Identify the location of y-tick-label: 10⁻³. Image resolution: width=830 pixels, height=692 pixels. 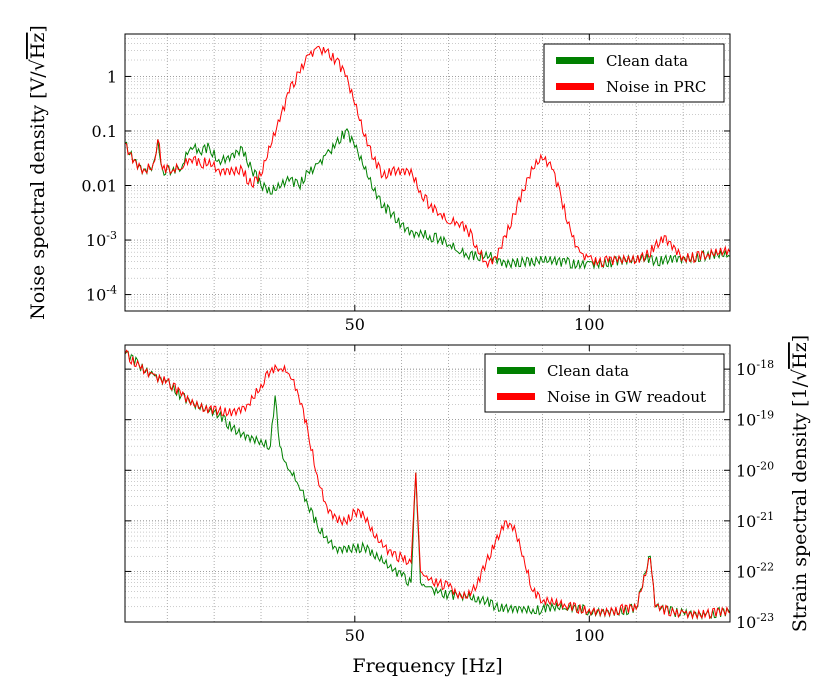
(101, 239).